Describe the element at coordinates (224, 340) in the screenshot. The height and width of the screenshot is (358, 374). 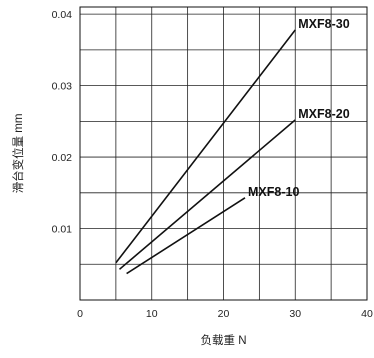
I see `x-axis-title: 负载重 N` at that location.